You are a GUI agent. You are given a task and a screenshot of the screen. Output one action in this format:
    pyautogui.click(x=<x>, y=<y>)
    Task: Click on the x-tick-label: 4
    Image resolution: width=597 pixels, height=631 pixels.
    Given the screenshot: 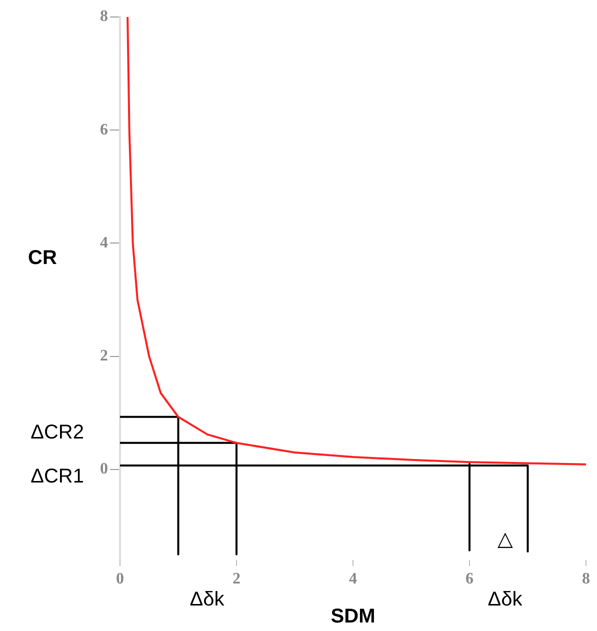 What is the action you would take?
    pyautogui.click(x=353, y=579)
    